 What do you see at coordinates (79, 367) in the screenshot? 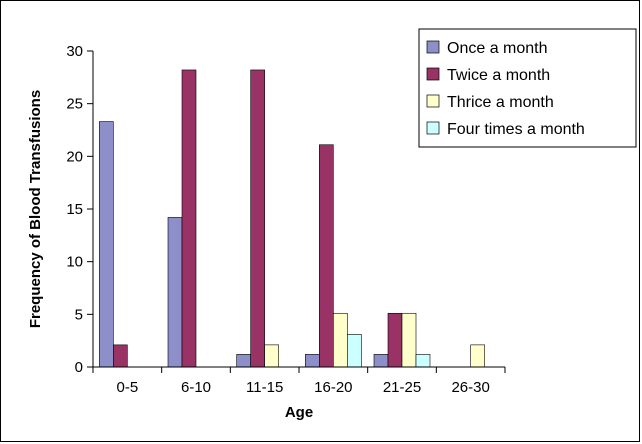
I see `y-tick-label: 0` at bounding box center [79, 367].